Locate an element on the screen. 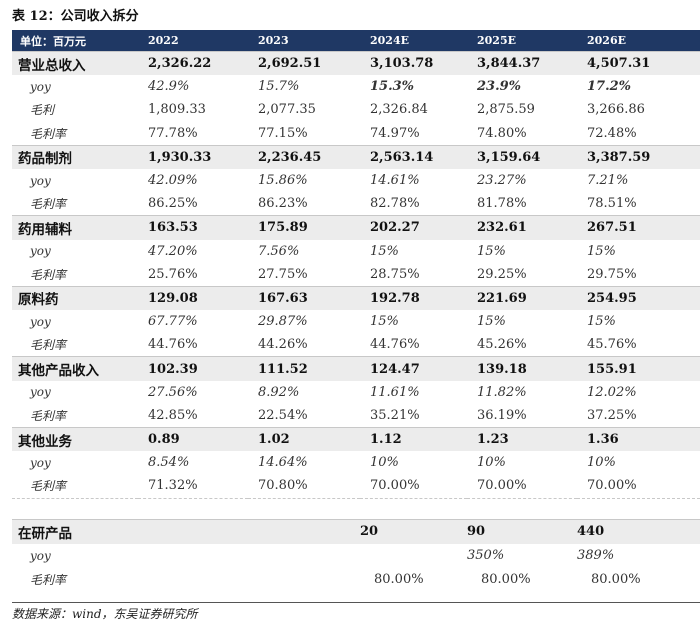  cell: 23.27% is located at coordinates (502, 181).